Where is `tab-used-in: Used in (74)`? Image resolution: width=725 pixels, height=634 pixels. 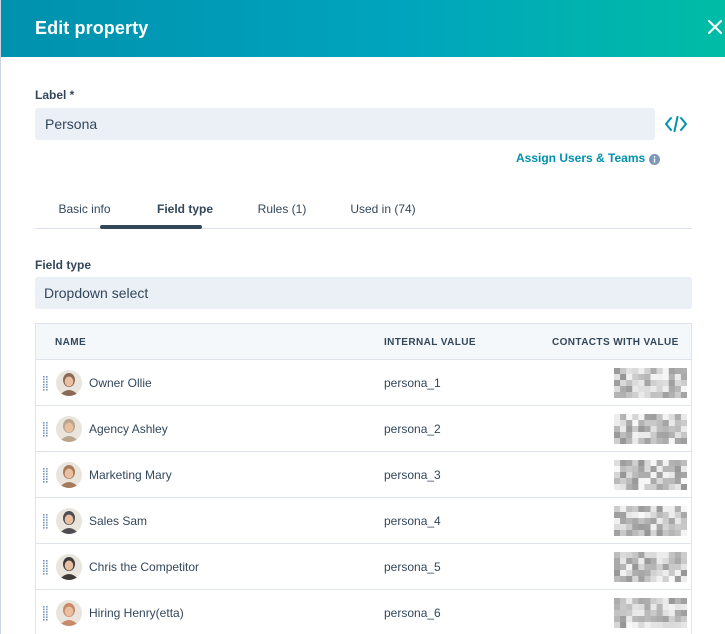 tab-used-in: Used in (74) is located at coordinates (383, 209).